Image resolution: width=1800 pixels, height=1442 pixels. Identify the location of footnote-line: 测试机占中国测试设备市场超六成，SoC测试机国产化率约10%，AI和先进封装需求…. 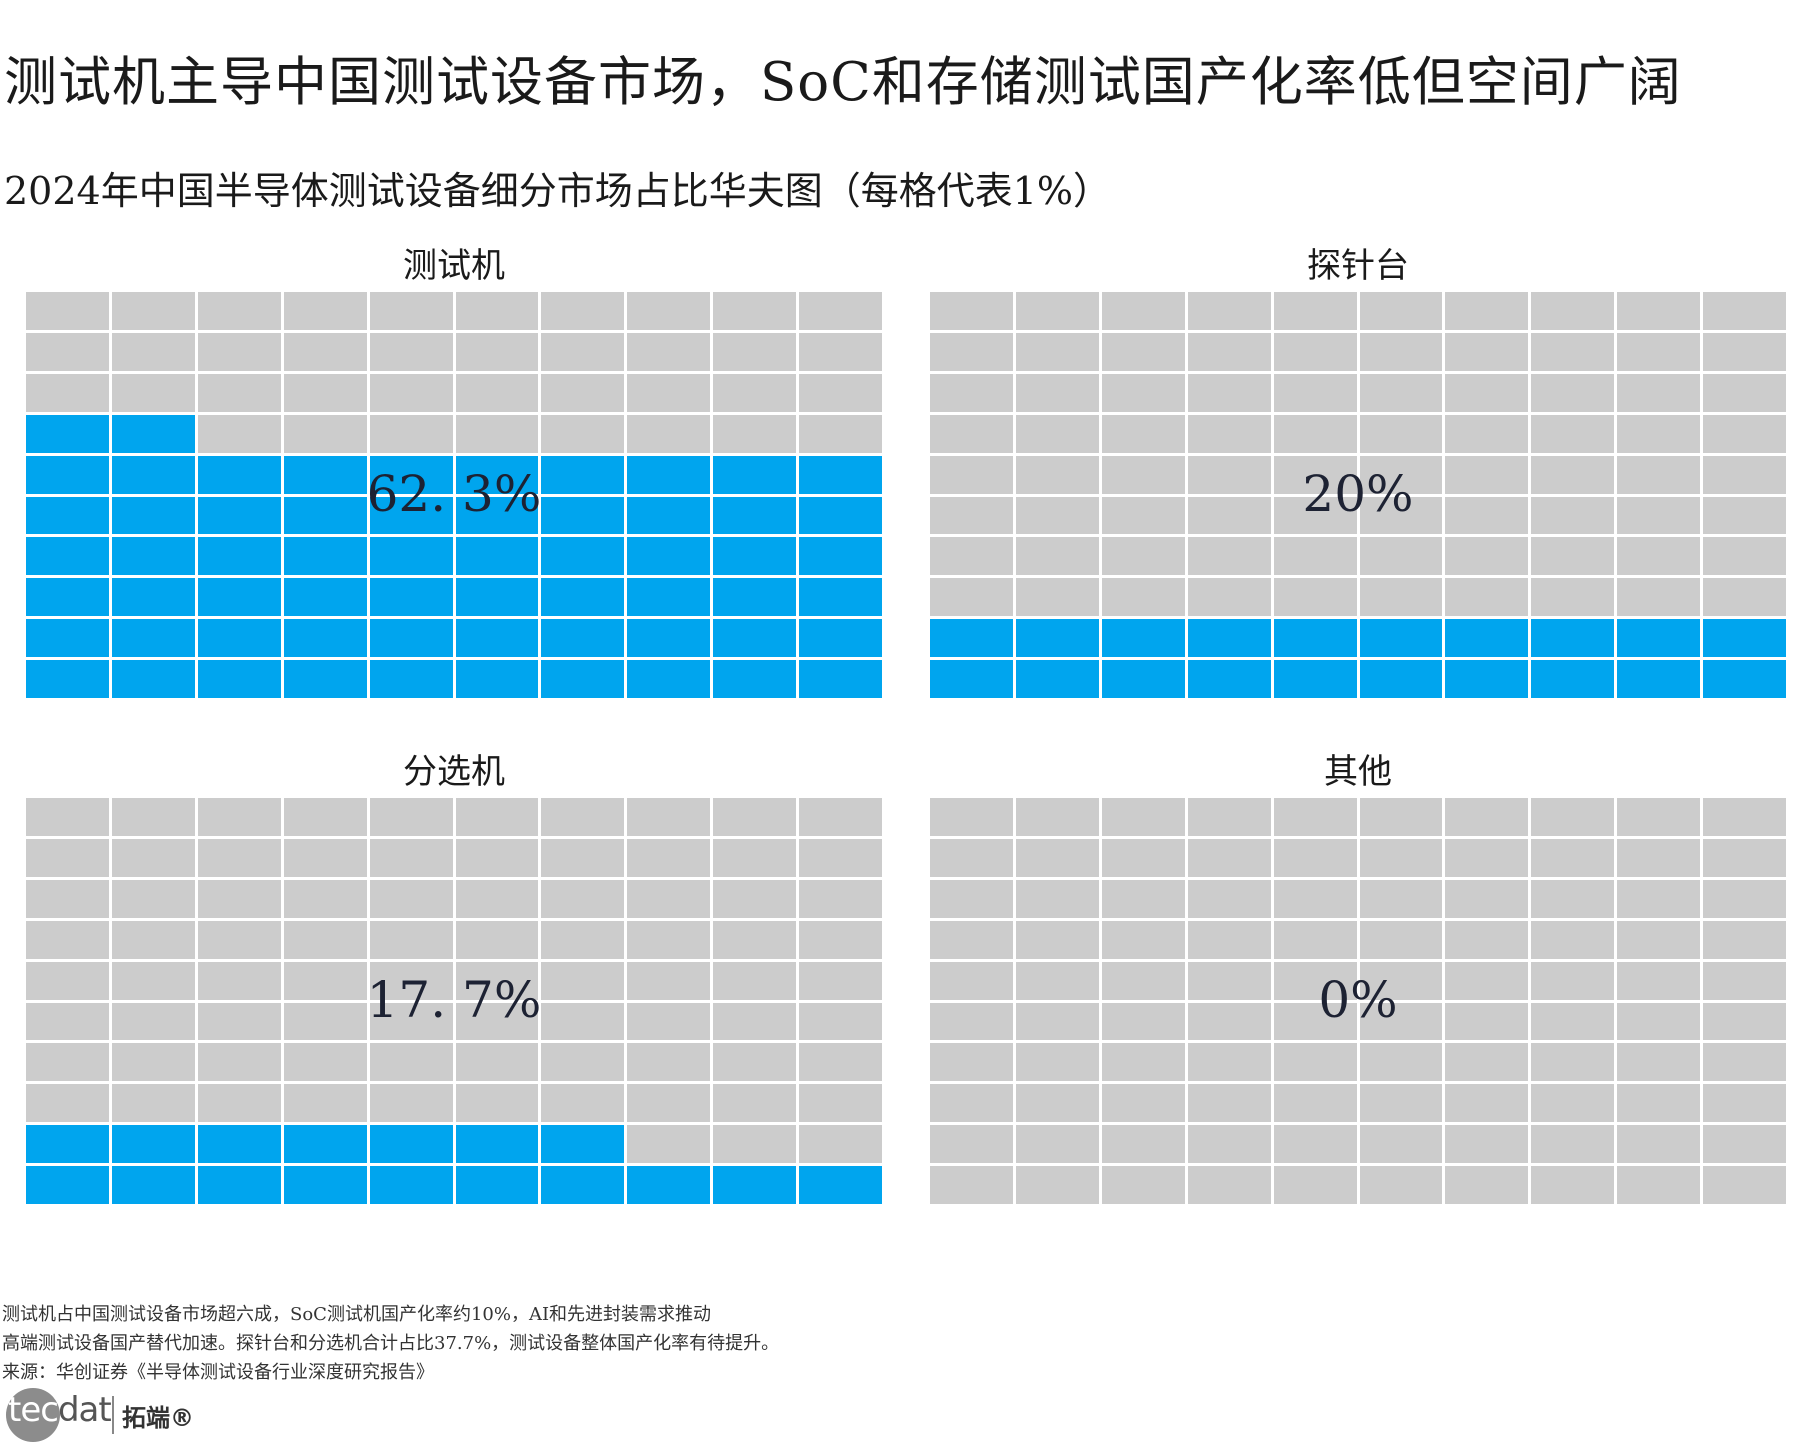
(357, 1314).